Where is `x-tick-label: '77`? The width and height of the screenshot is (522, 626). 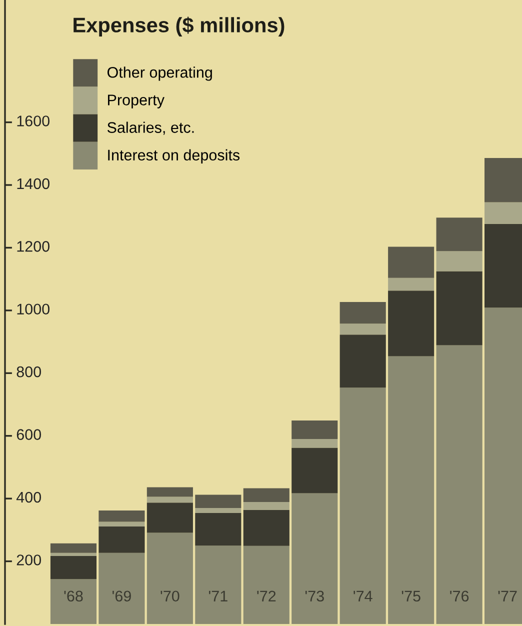
x-tick-label: '77 is located at coordinates (507, 596).